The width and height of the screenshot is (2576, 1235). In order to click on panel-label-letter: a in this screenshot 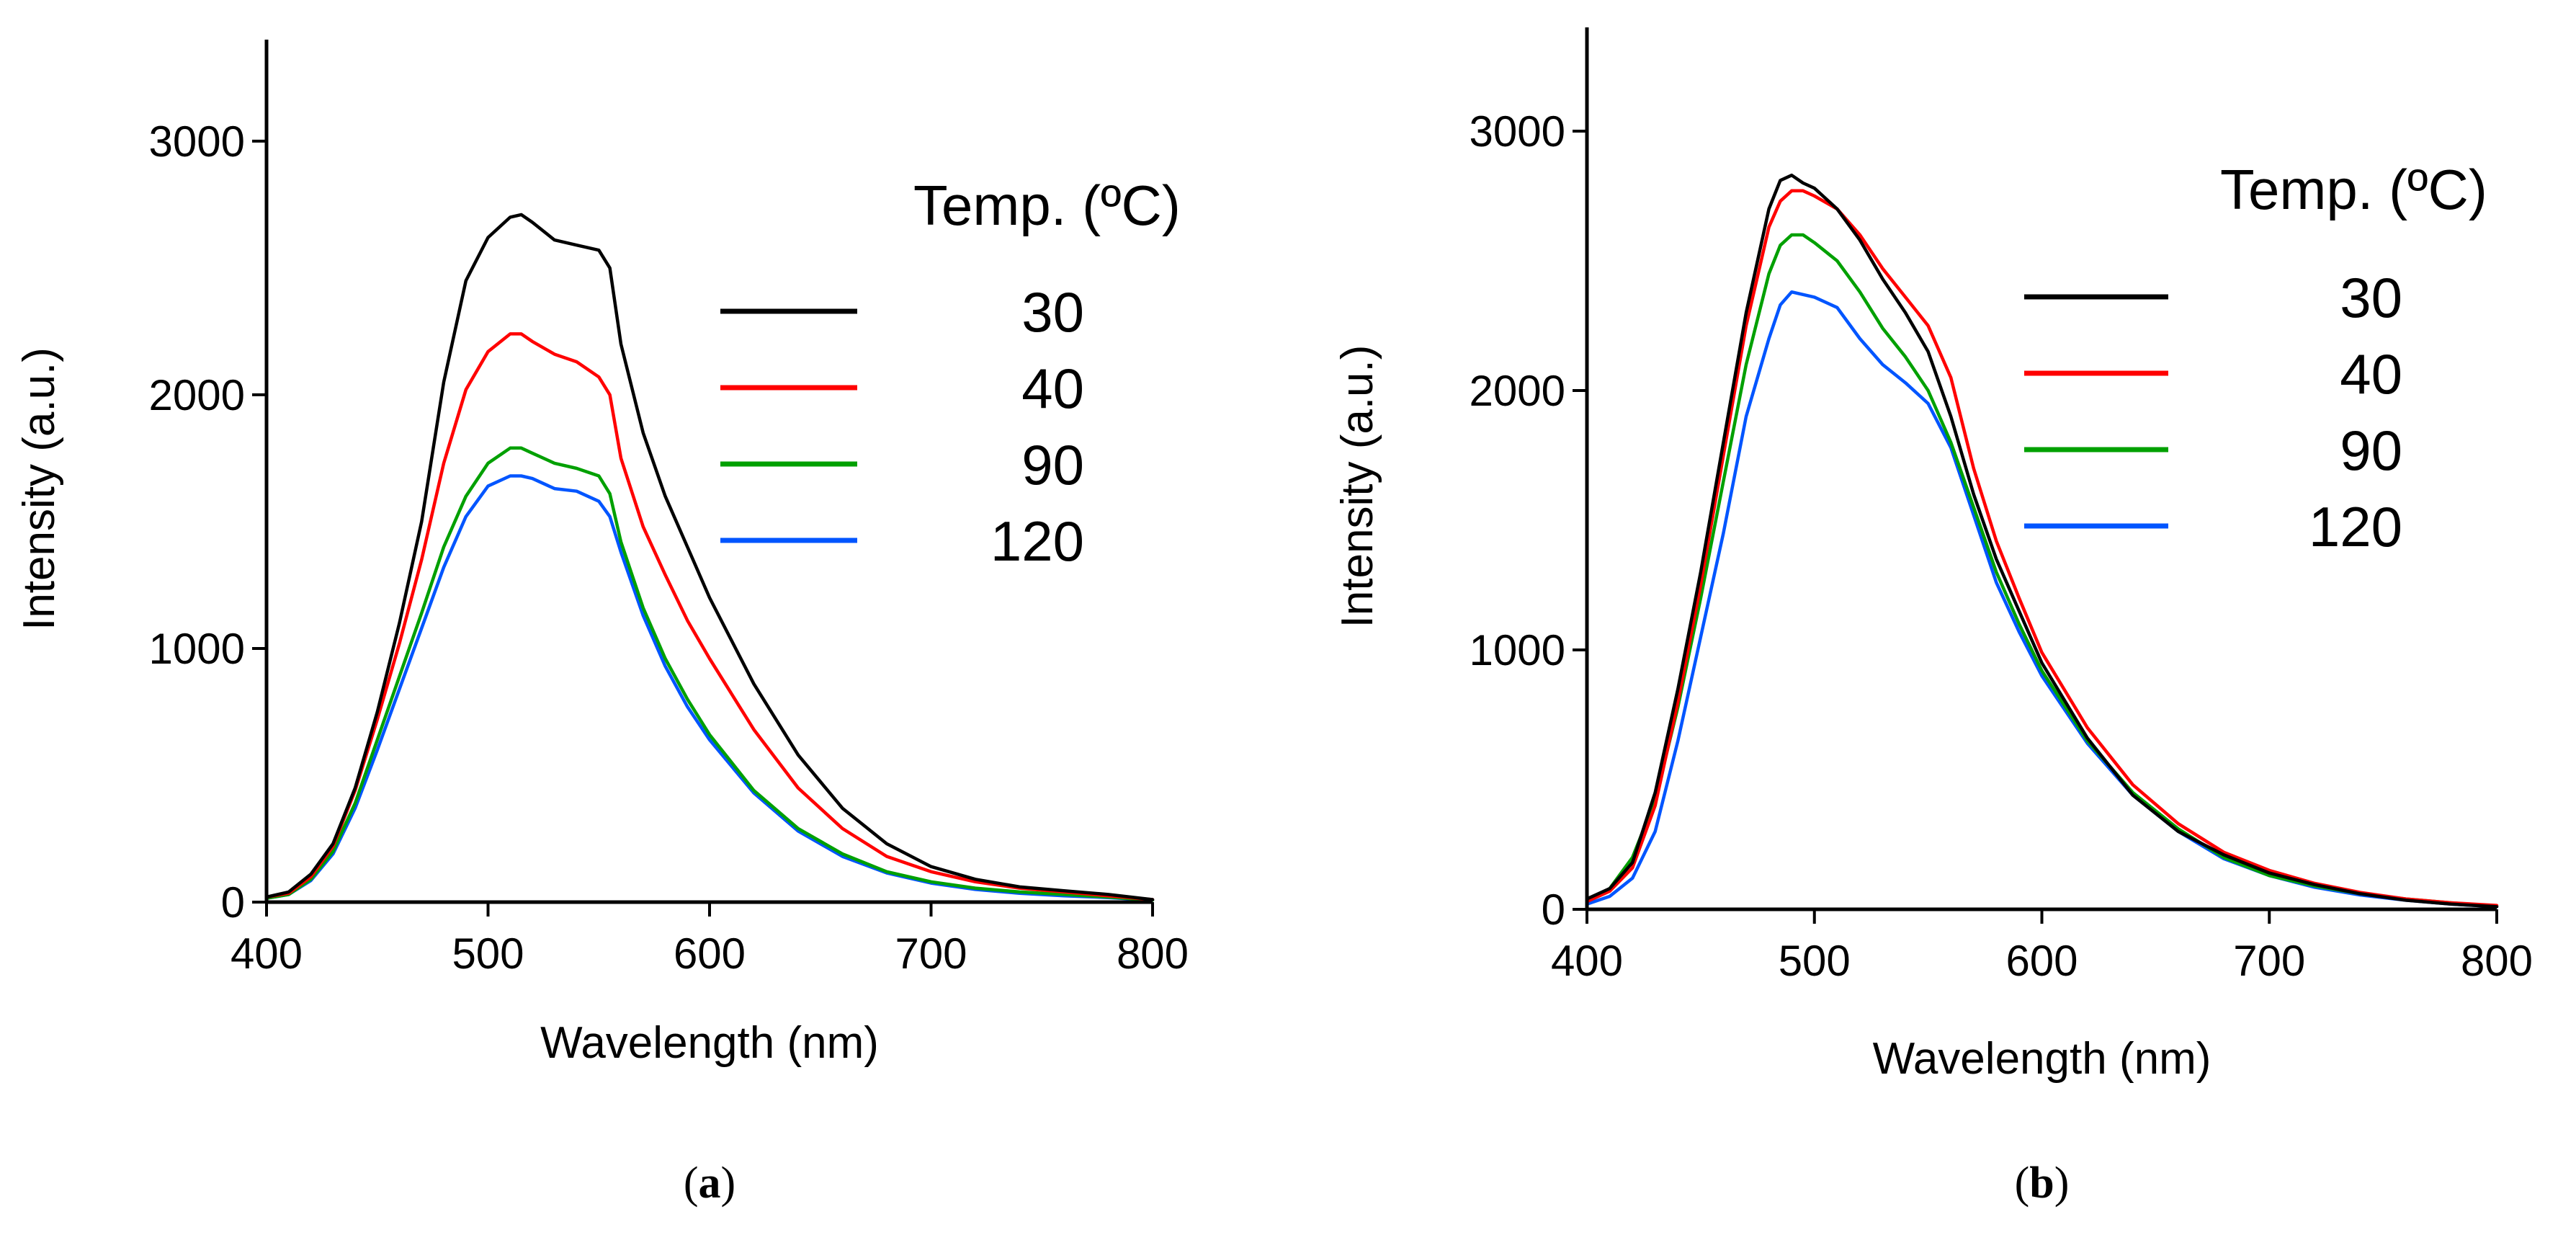, I will do `click(710, 1183)`.